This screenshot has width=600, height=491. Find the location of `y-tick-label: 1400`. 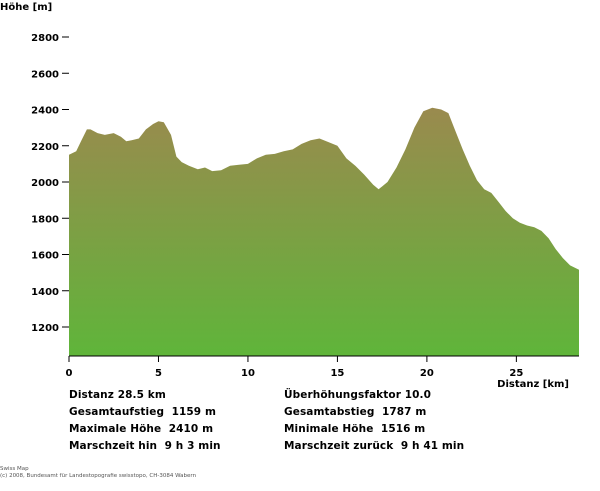

y-tick-label: 1400 is located at coordinates (45, 292).